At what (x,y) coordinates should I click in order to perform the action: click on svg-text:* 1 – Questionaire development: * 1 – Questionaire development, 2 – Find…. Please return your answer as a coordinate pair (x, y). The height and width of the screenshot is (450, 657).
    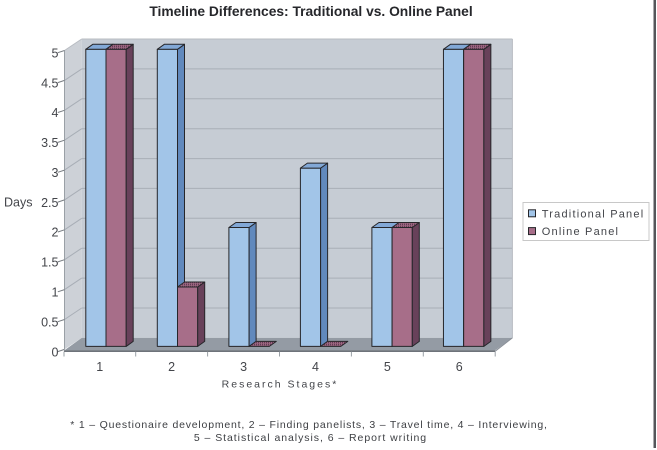
    Looking at the image, I should click on (308, 425).